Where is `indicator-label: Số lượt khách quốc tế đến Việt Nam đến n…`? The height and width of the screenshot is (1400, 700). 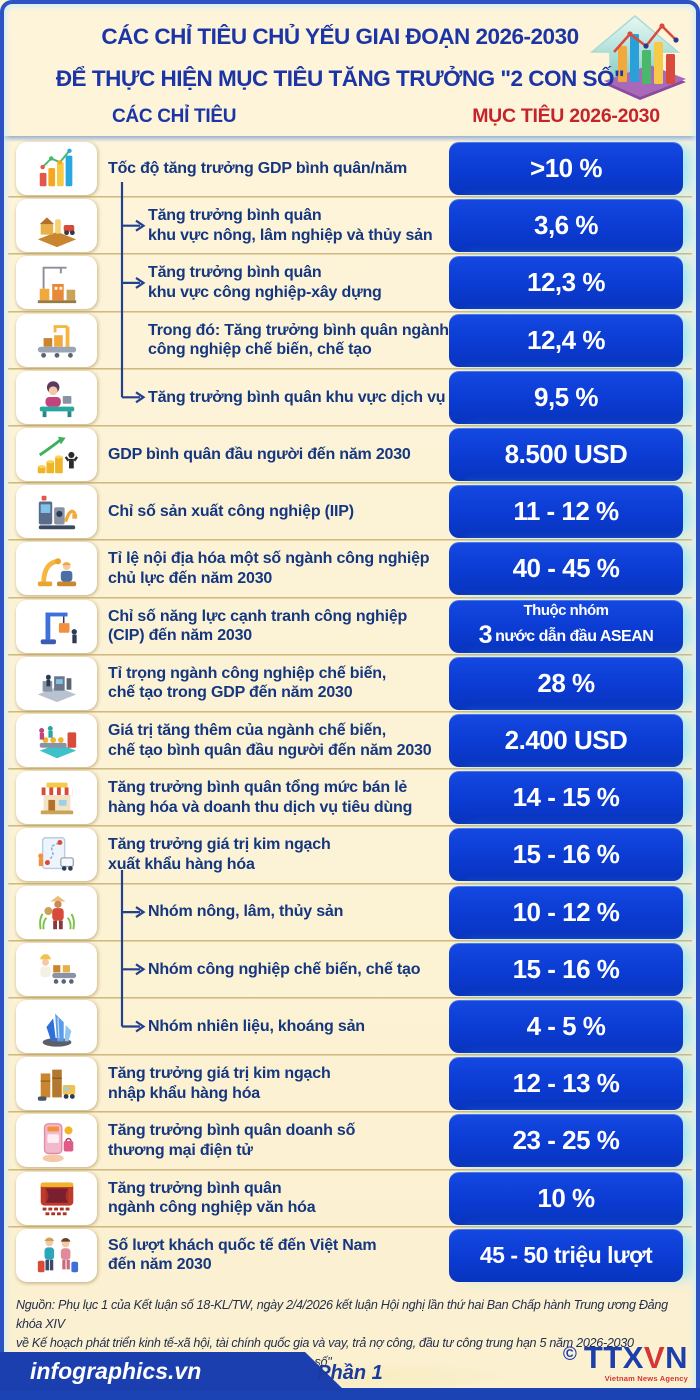 indicator-label: Số lượt khách quốc tế đến Việt Nam đến n… is located at coordinates (242, 1255).